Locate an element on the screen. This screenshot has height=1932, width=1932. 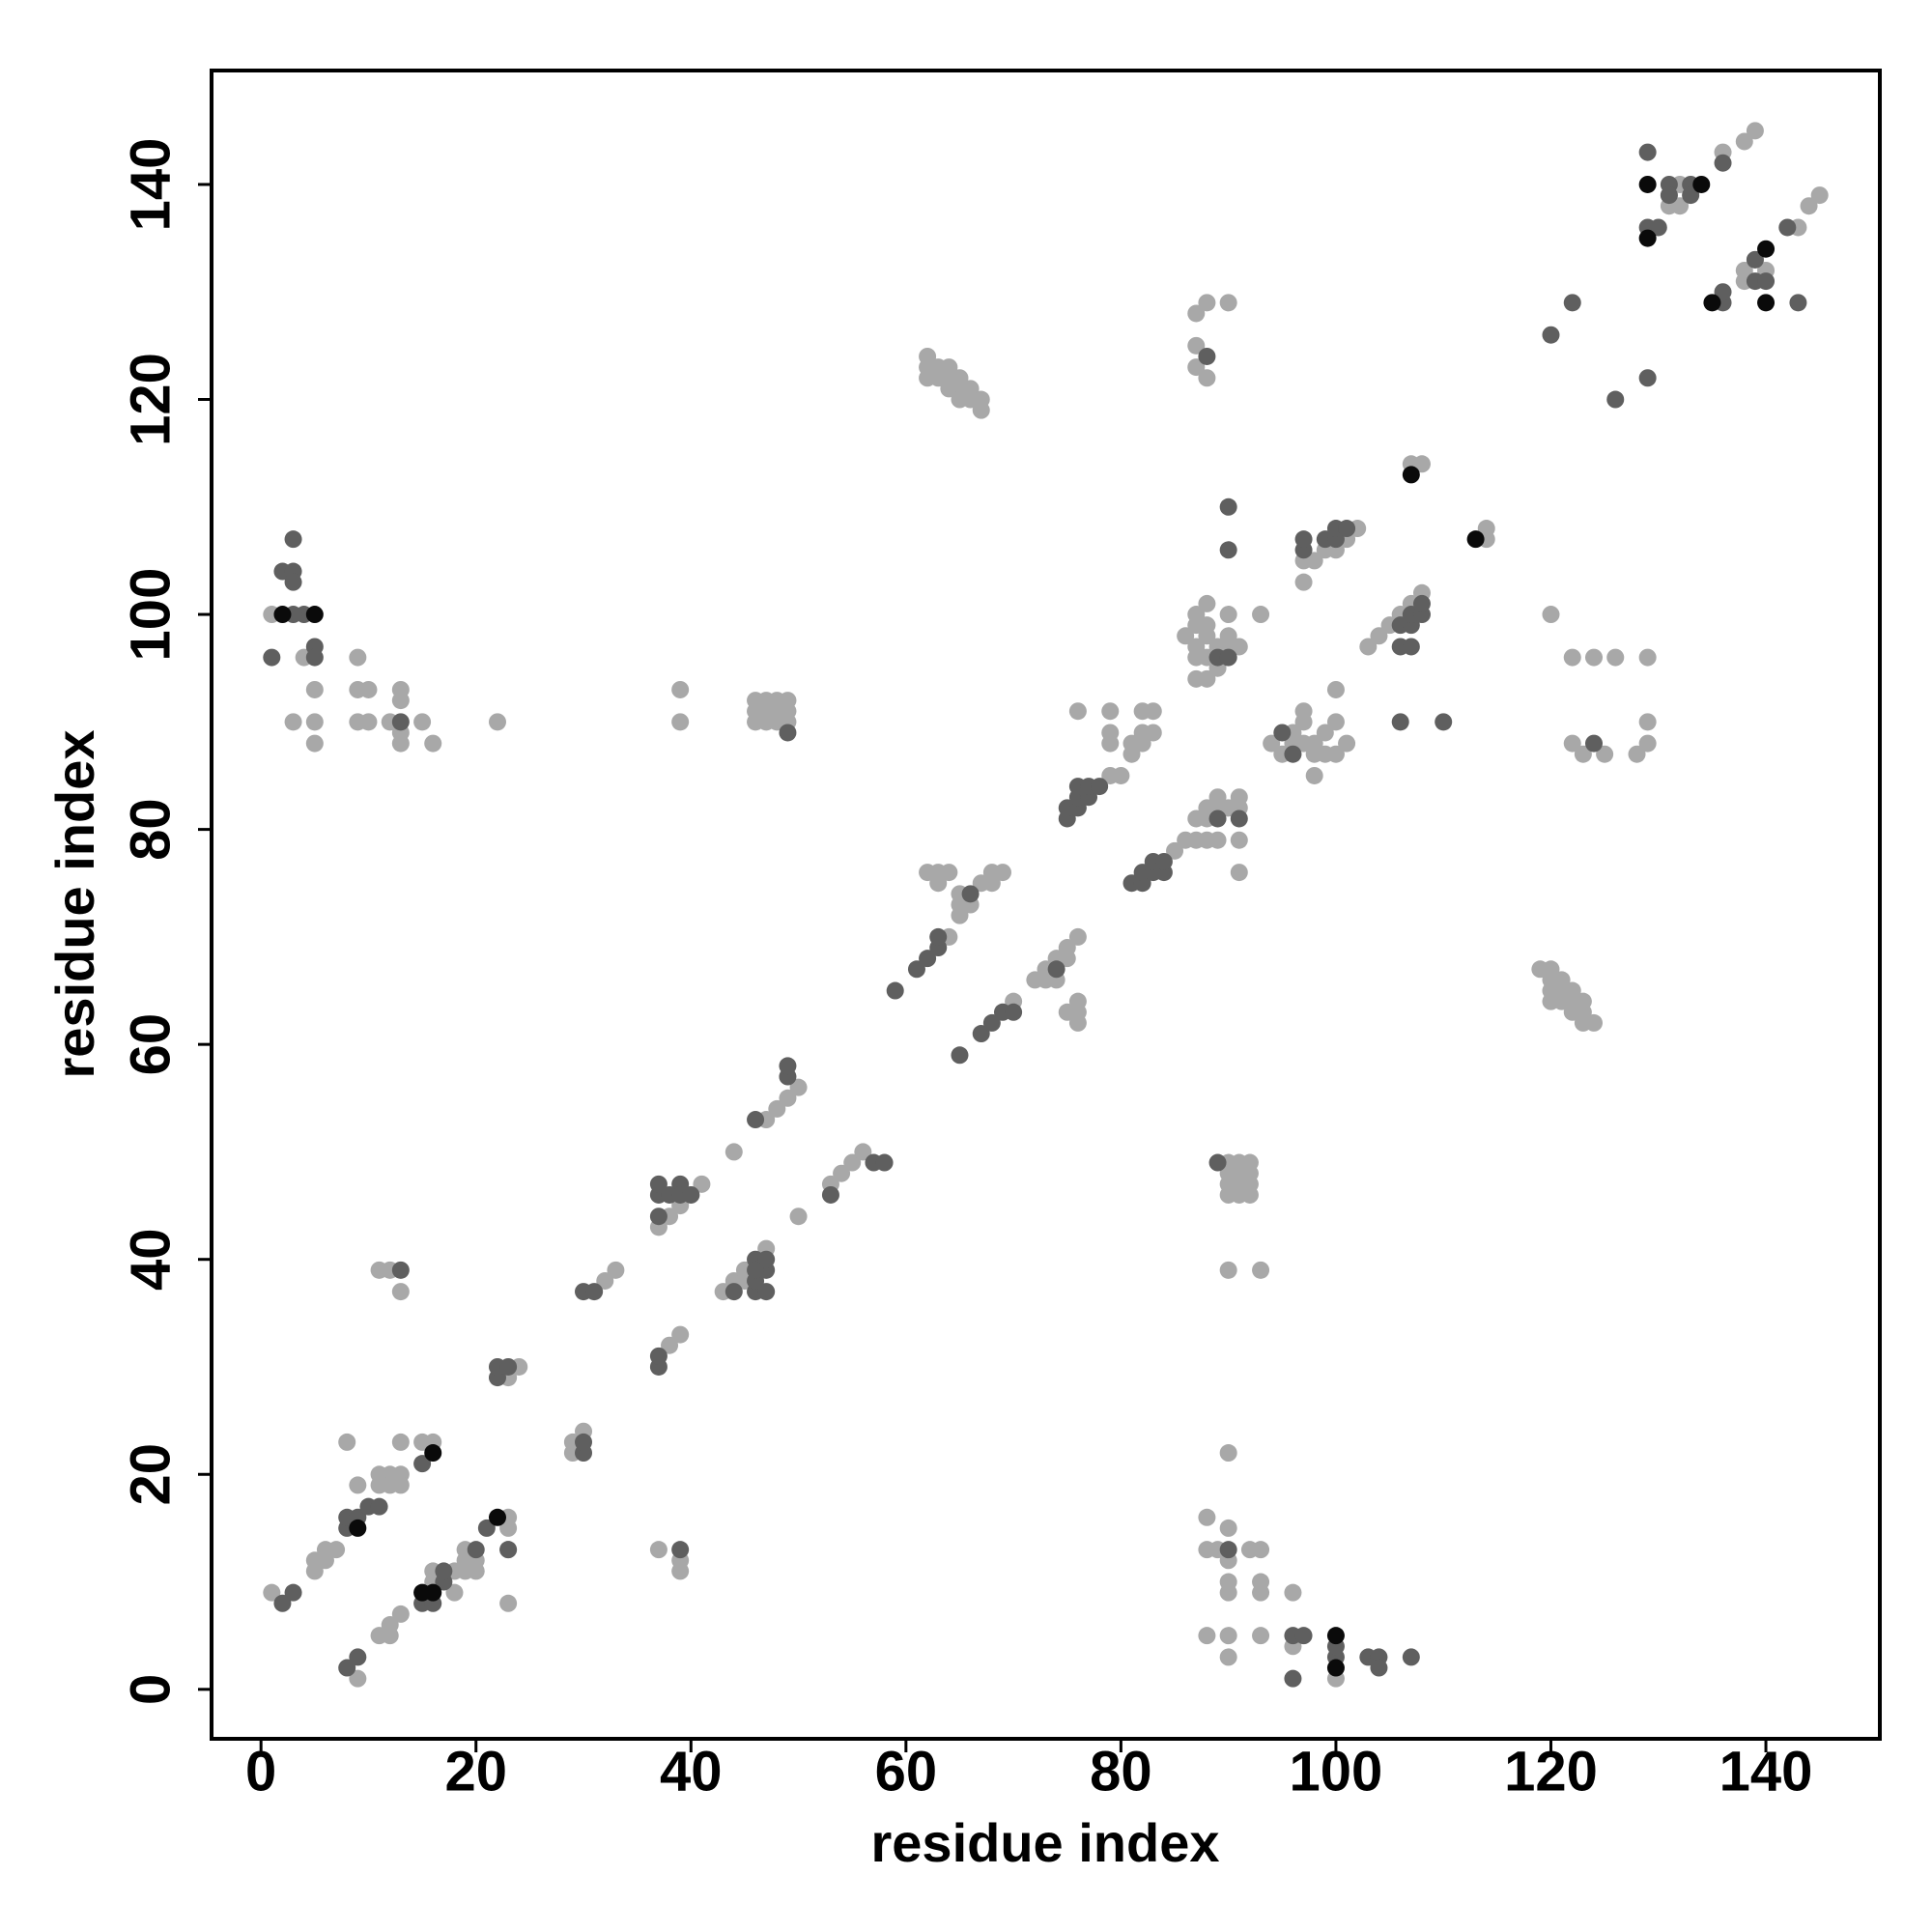
x-tick-label: 80 is located at coordinates (1121, 1771).